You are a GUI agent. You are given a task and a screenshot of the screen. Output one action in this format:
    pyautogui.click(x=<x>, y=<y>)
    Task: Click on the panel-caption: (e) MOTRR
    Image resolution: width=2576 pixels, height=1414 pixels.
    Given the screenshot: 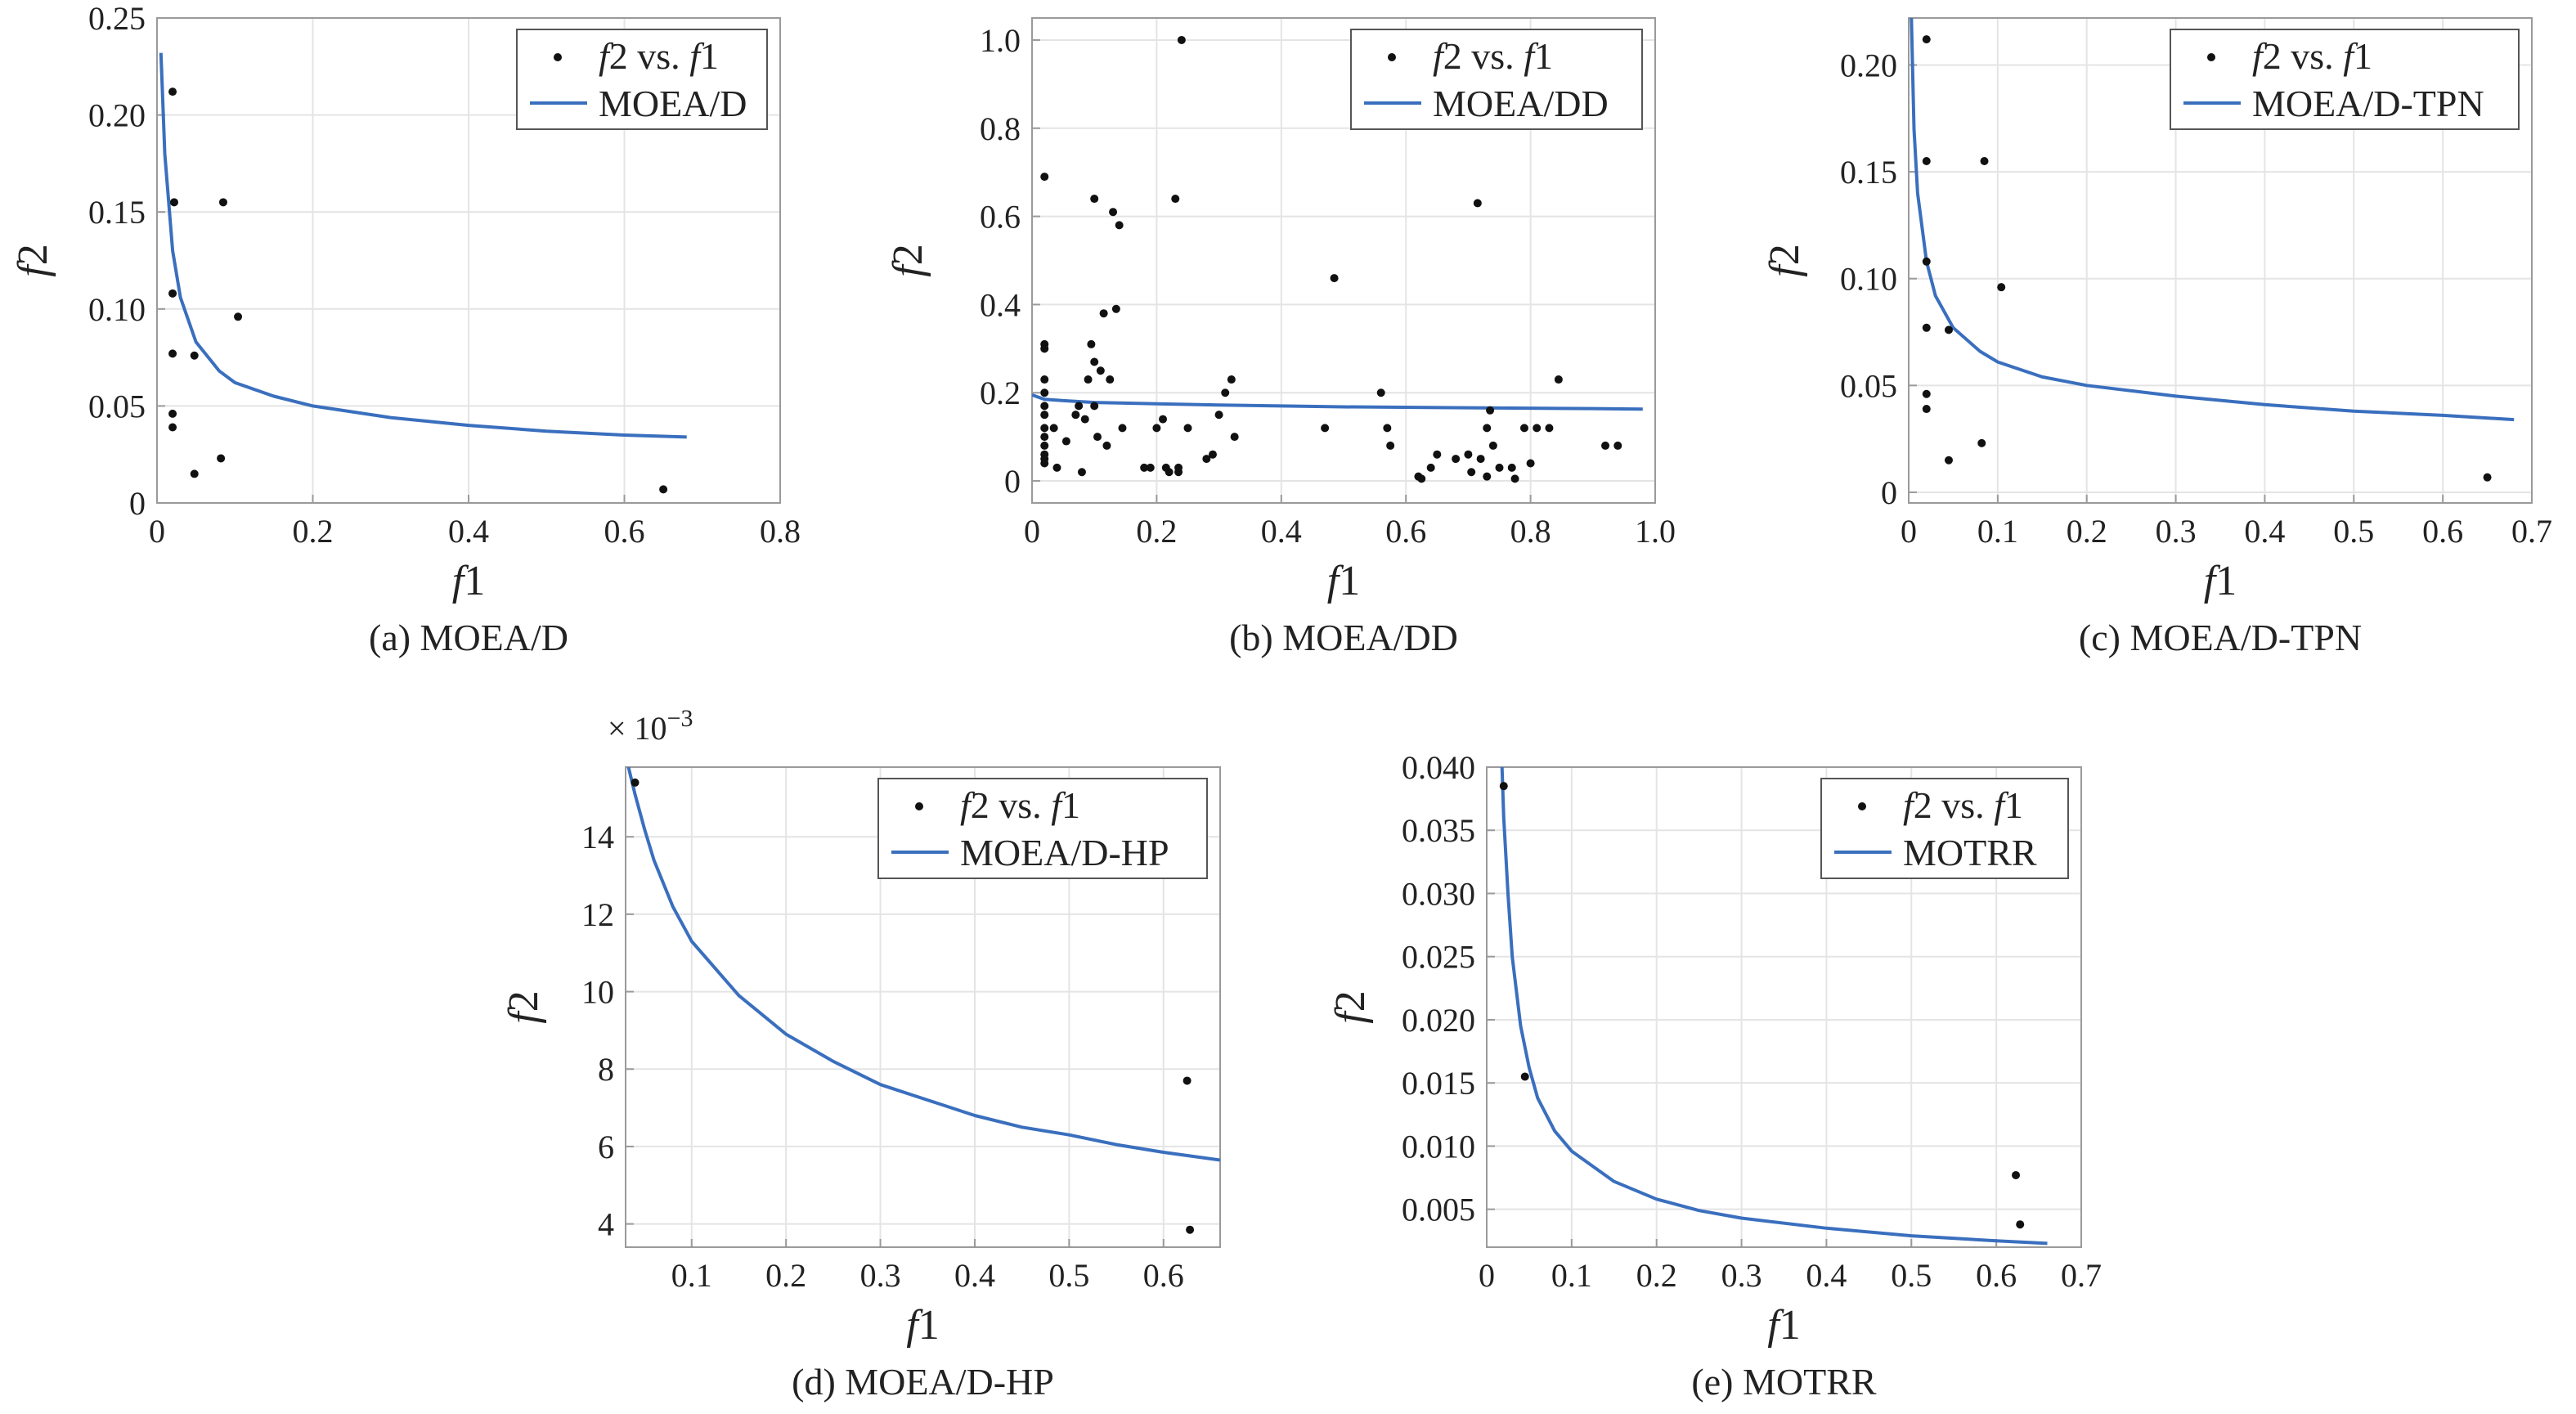 What is the action you would take?
    pyautogui.click(x=1783, y=1382)
    